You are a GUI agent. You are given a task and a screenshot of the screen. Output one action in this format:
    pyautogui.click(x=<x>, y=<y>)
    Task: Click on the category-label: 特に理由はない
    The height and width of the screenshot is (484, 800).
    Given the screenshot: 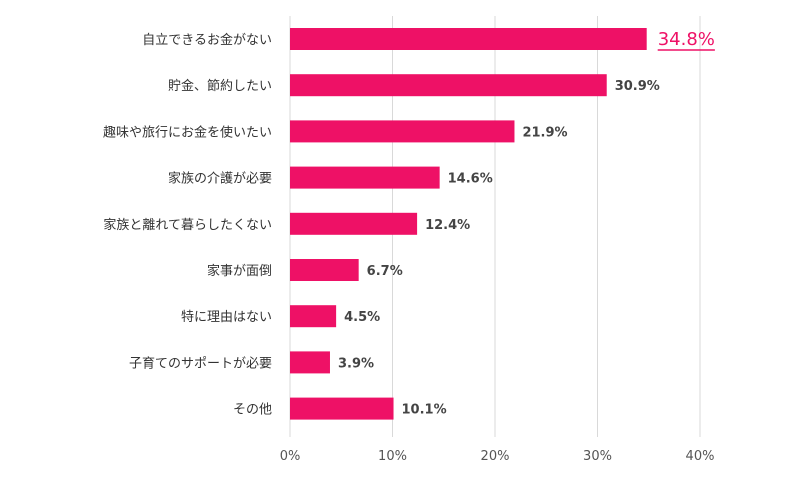 What is the action you would take?
    pyautogui.click(x=226, y=317)
    